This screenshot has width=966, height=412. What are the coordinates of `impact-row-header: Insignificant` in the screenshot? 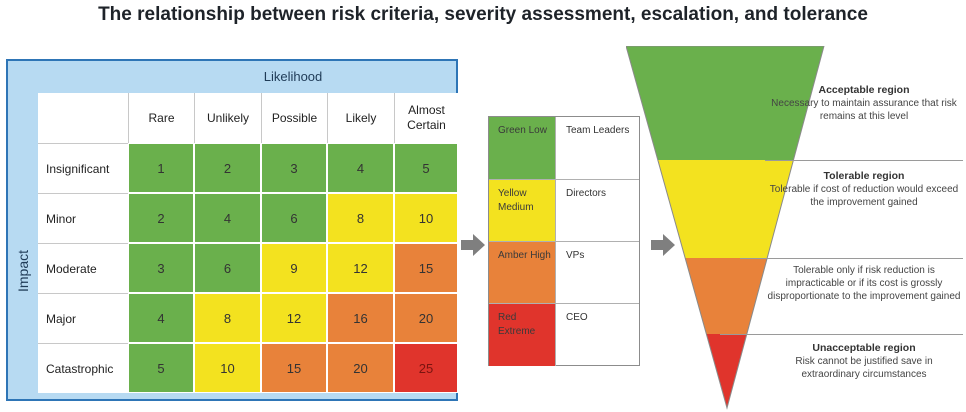 It's located at (83, 168).